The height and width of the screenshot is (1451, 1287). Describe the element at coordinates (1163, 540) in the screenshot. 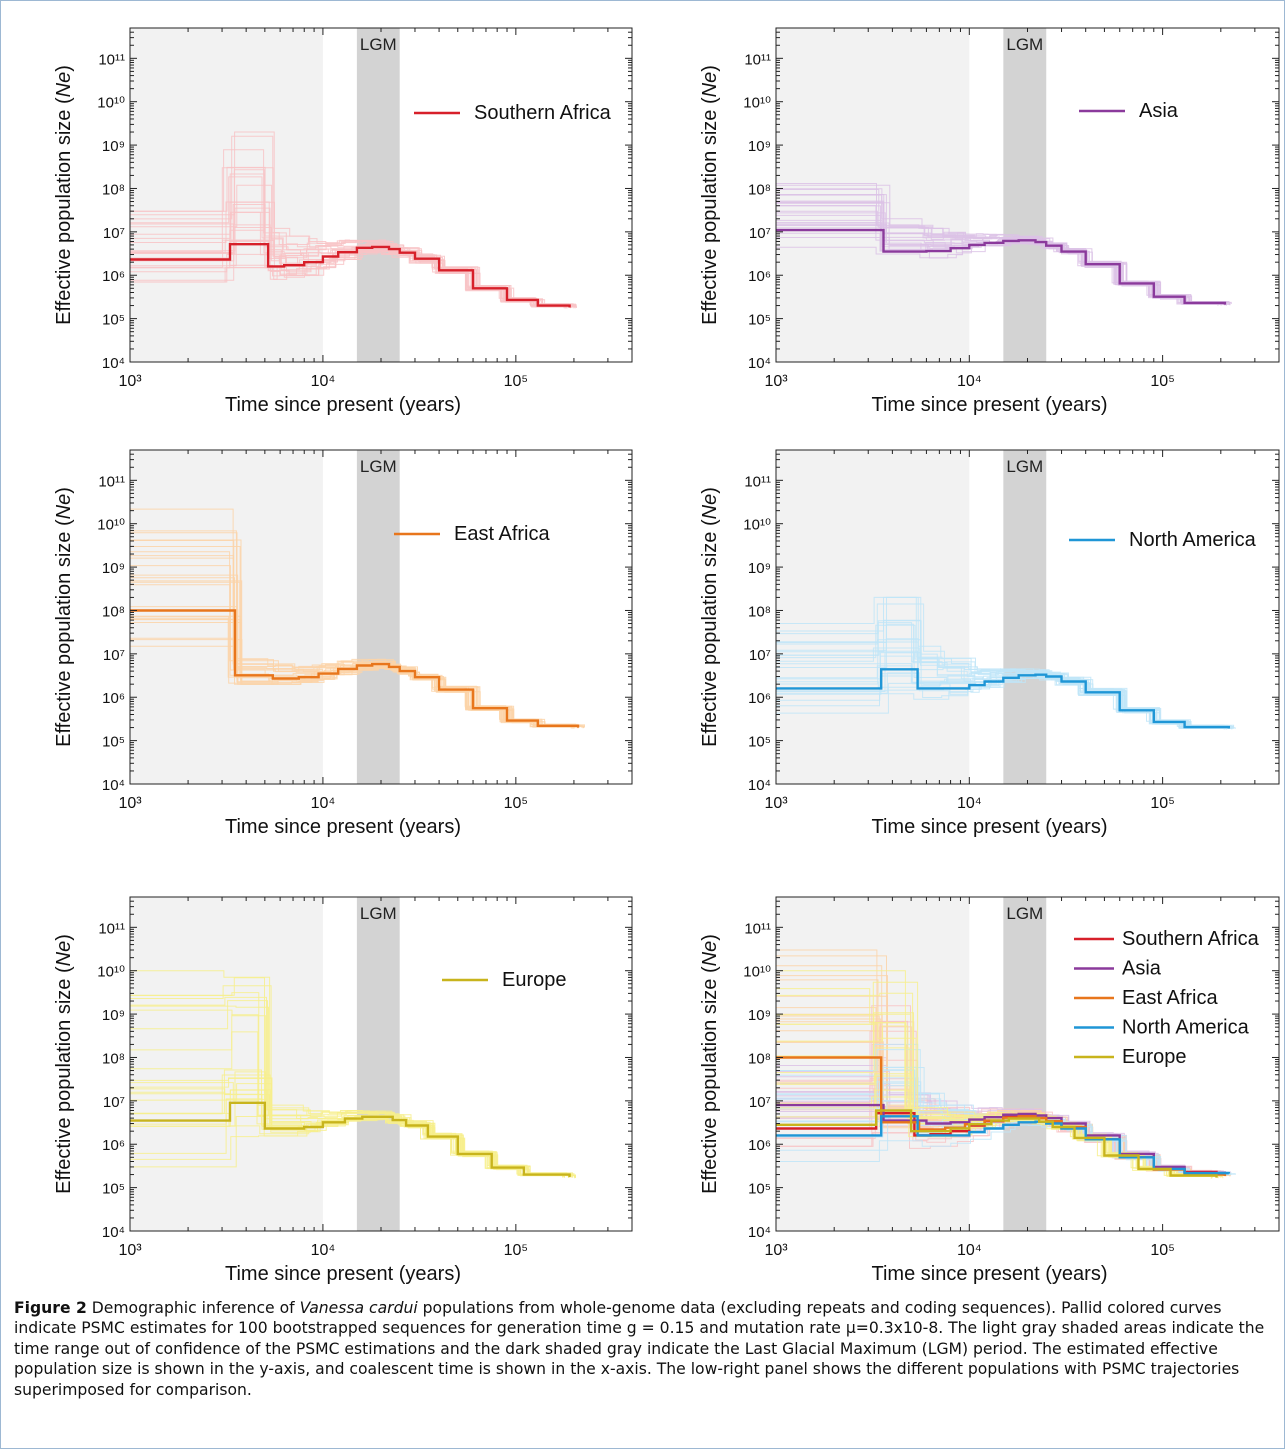

I see `legend: North America` at that location.